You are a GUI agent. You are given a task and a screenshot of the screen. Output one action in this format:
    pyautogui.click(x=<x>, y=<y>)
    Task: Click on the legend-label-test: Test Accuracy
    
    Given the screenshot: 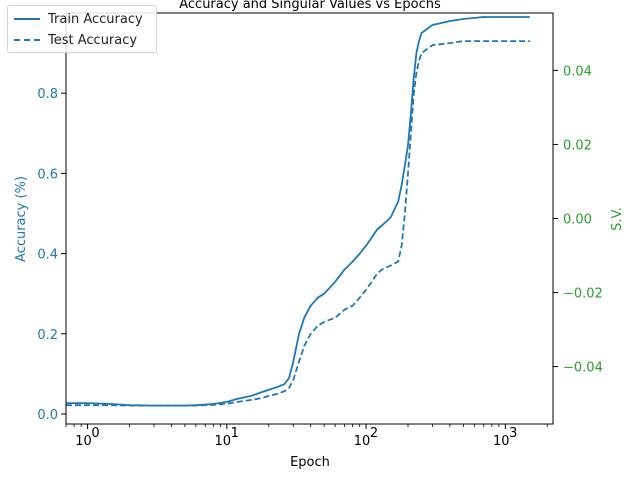 What is the action you would take?
    pyautogui.click(x=93, y=40)
    